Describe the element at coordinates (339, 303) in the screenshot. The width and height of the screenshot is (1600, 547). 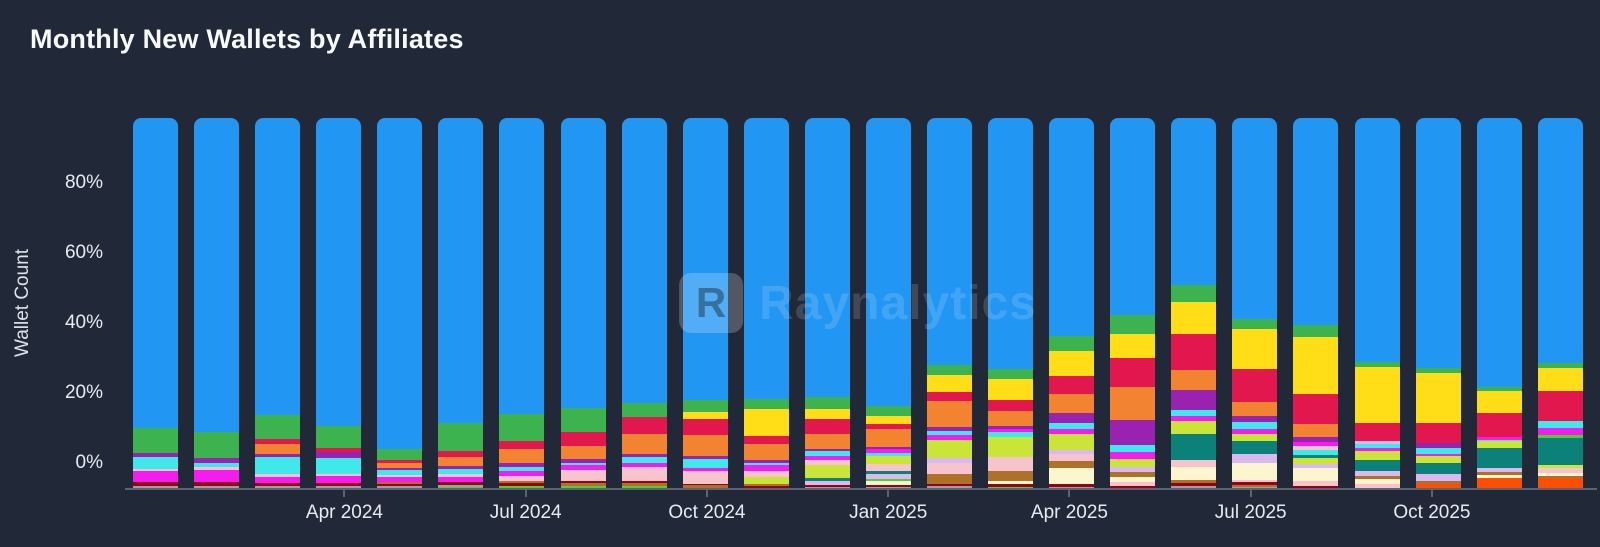
I see `bar-apr-2024` at that location.